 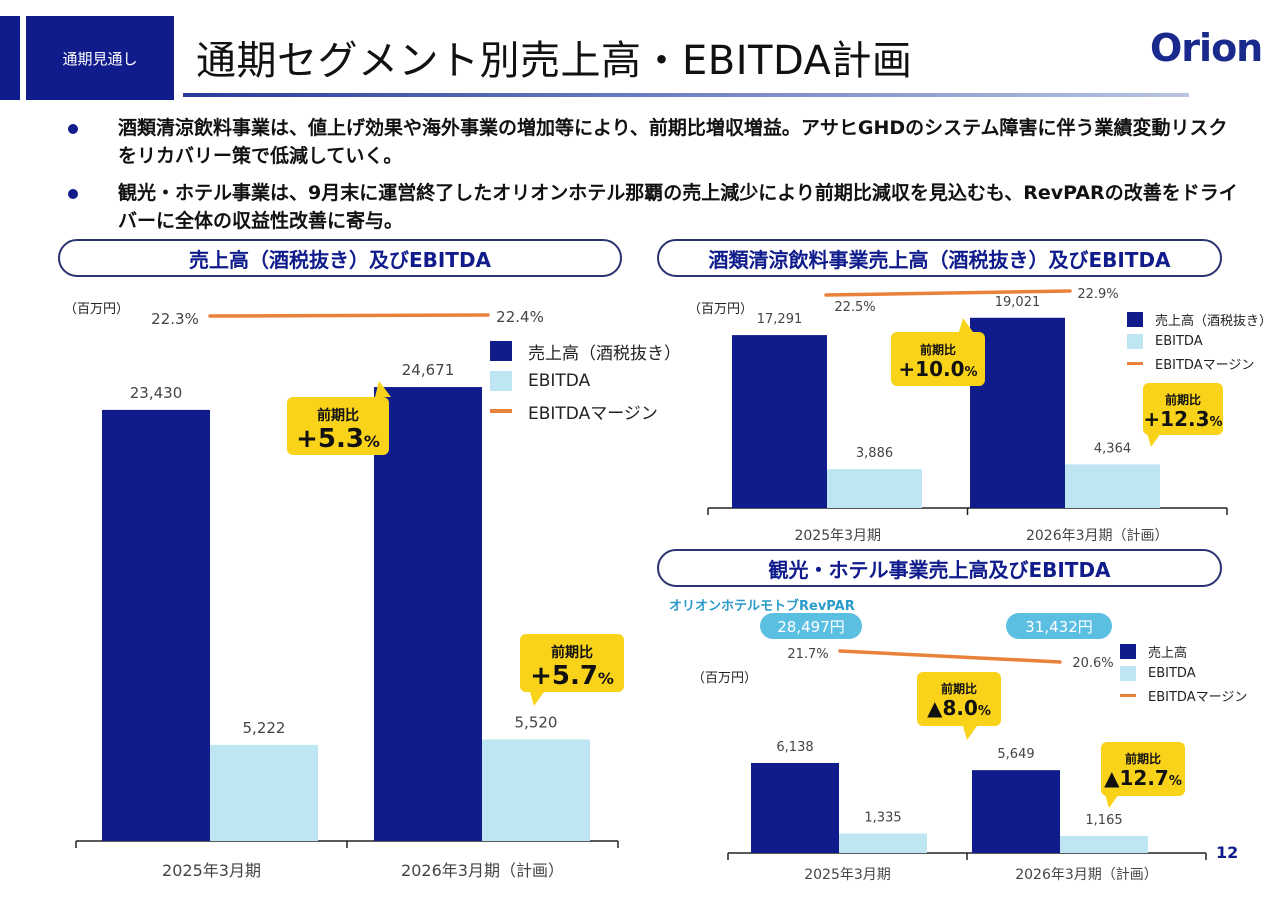 What do you see at coordinates (854, 307) in the screenshot?
I see `beverage-margin-label: 22.5%` at bounding box center [854, 307].